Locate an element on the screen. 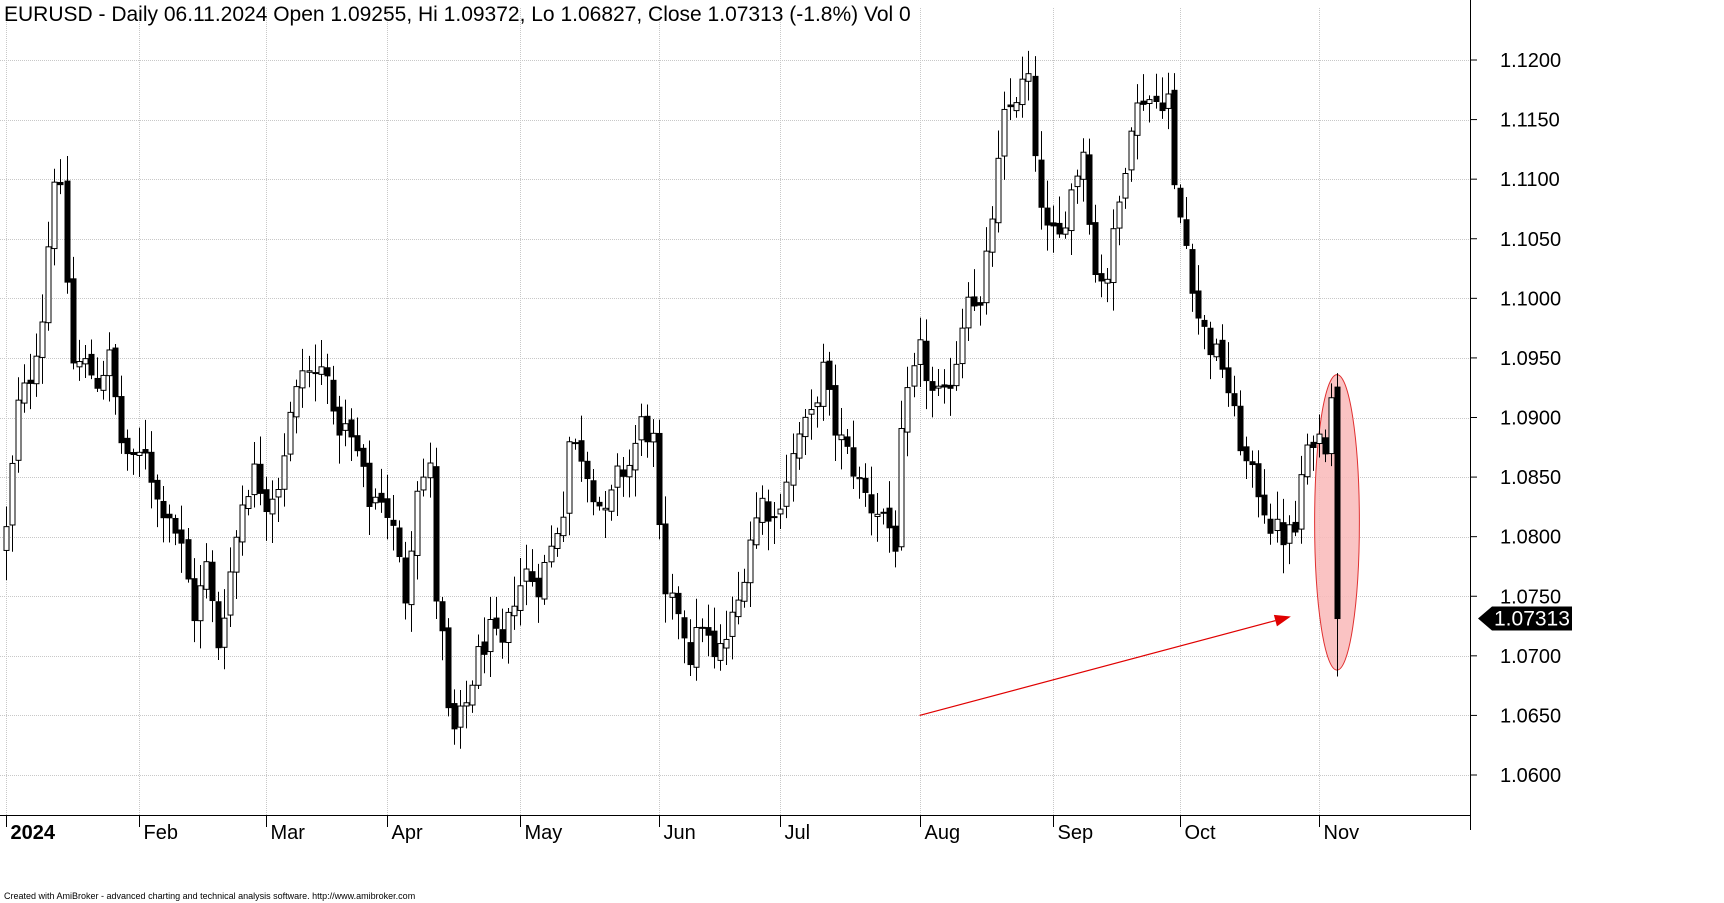 This screenshot has height=903, width=1724. y-tick-label: 1.1200 is located at coordinates (1530, 61).